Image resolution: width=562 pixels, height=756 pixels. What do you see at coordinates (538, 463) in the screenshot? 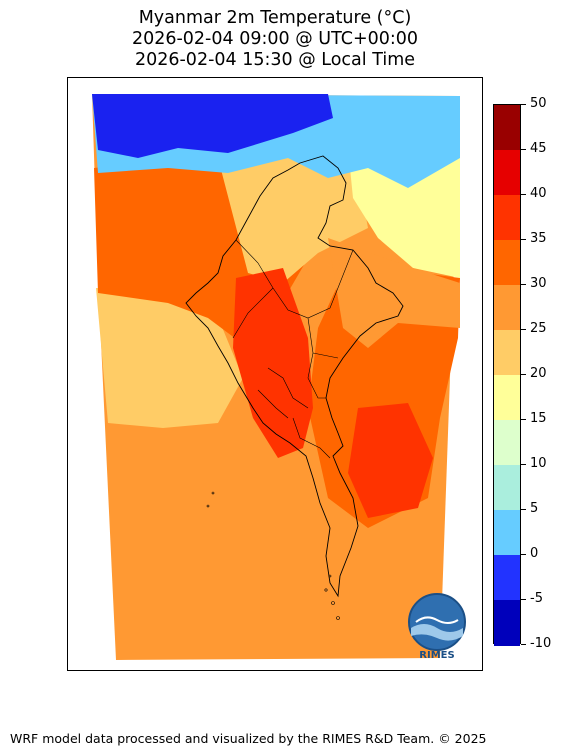
I see `colorbar-tick-label: 10` at bounding box center [538, 463].